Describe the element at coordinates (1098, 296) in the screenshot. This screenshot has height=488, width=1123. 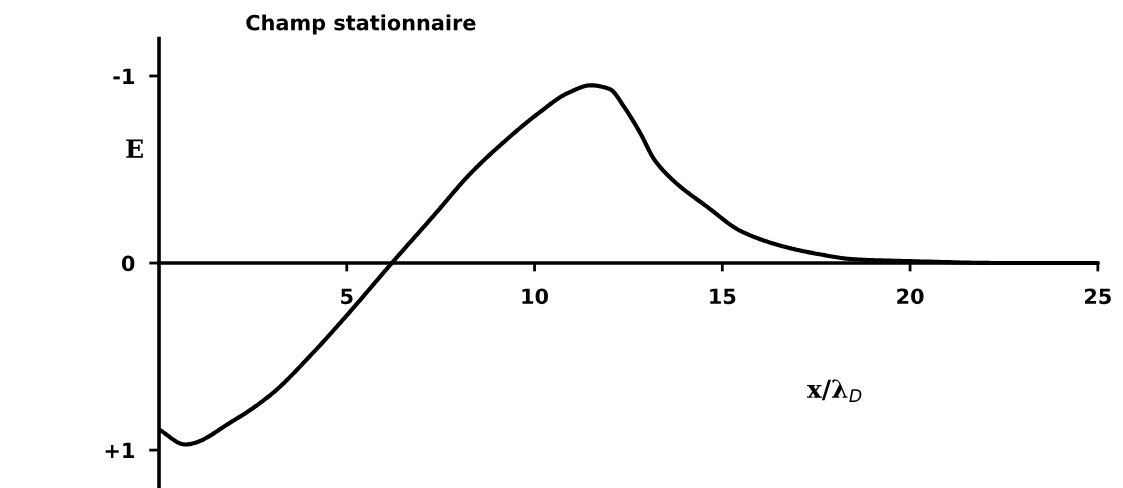
I see `x-tick-label: 25` at that location.